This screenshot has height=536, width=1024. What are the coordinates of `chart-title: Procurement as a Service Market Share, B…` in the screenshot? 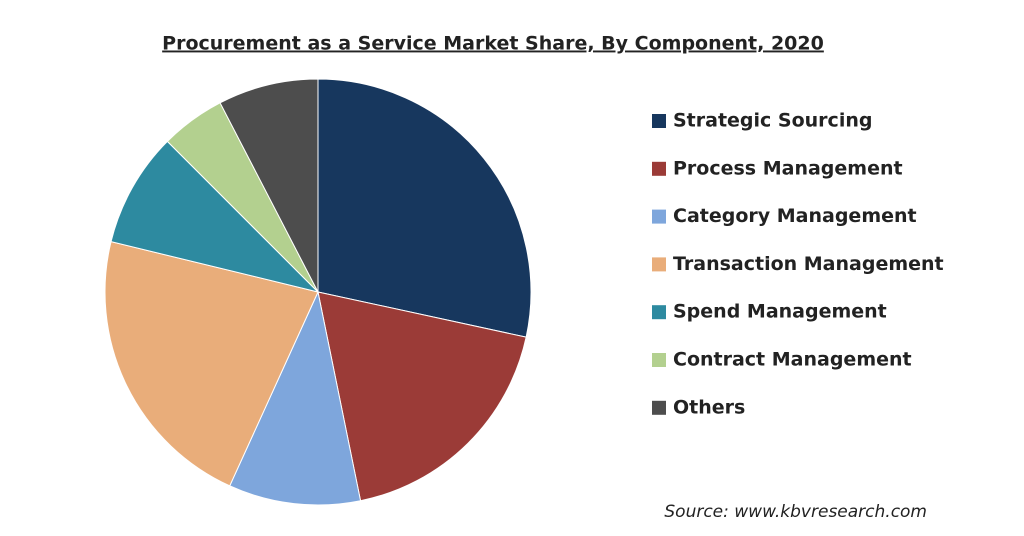 It's located at (493, 44).